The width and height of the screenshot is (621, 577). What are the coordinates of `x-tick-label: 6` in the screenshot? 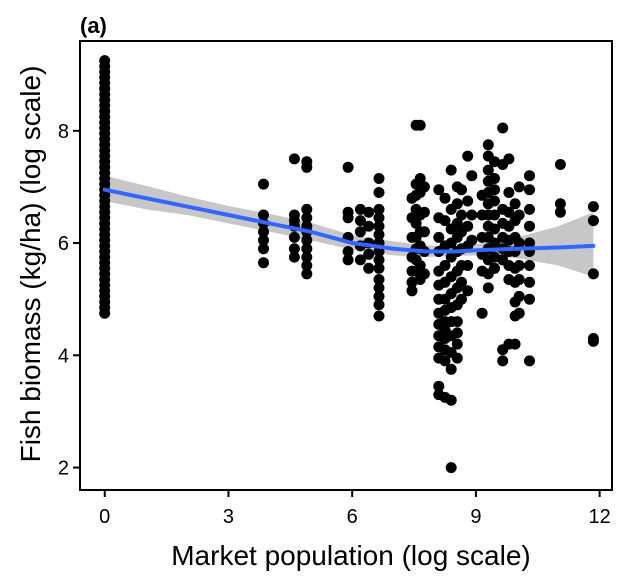 It's located at (352, 517).